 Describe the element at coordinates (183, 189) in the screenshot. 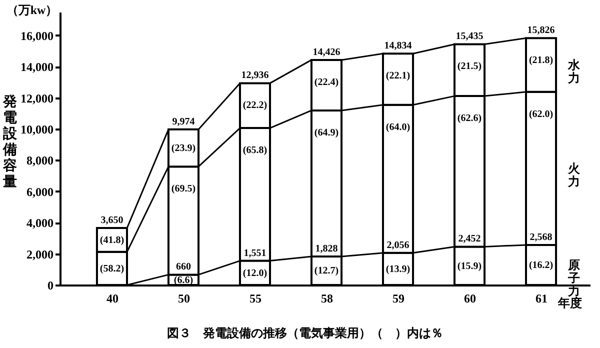

I see `annotation: (69.5)` at that location.